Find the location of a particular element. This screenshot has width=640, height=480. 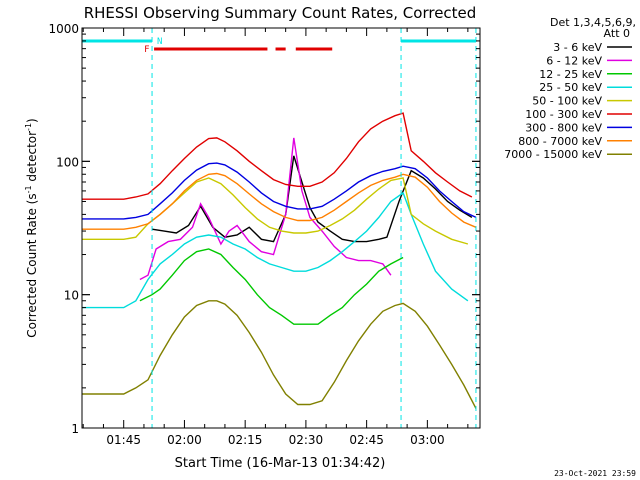

y-tick-label: 1000 is located at coordinates (63, 29).